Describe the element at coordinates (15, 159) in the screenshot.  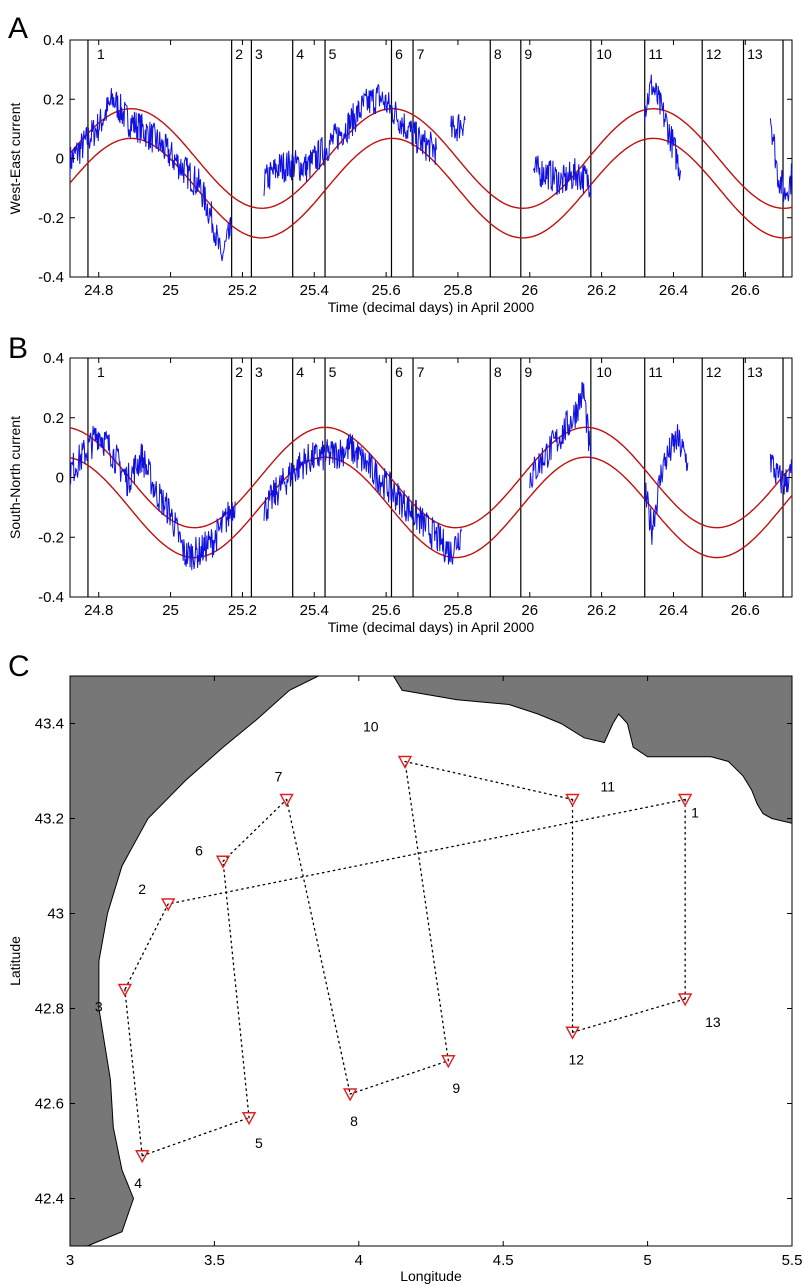
I see `y-axis-label: West-East current` at that location.